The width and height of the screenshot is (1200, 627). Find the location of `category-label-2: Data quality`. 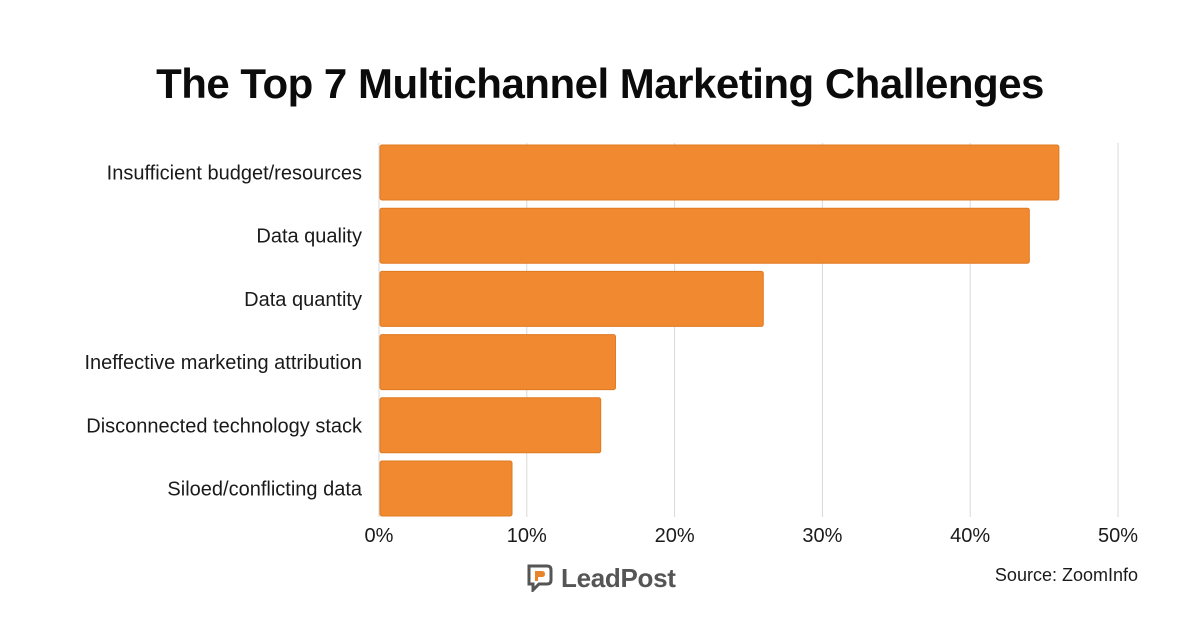

category-label-2: Data quality is located at coordinates (309, 237).